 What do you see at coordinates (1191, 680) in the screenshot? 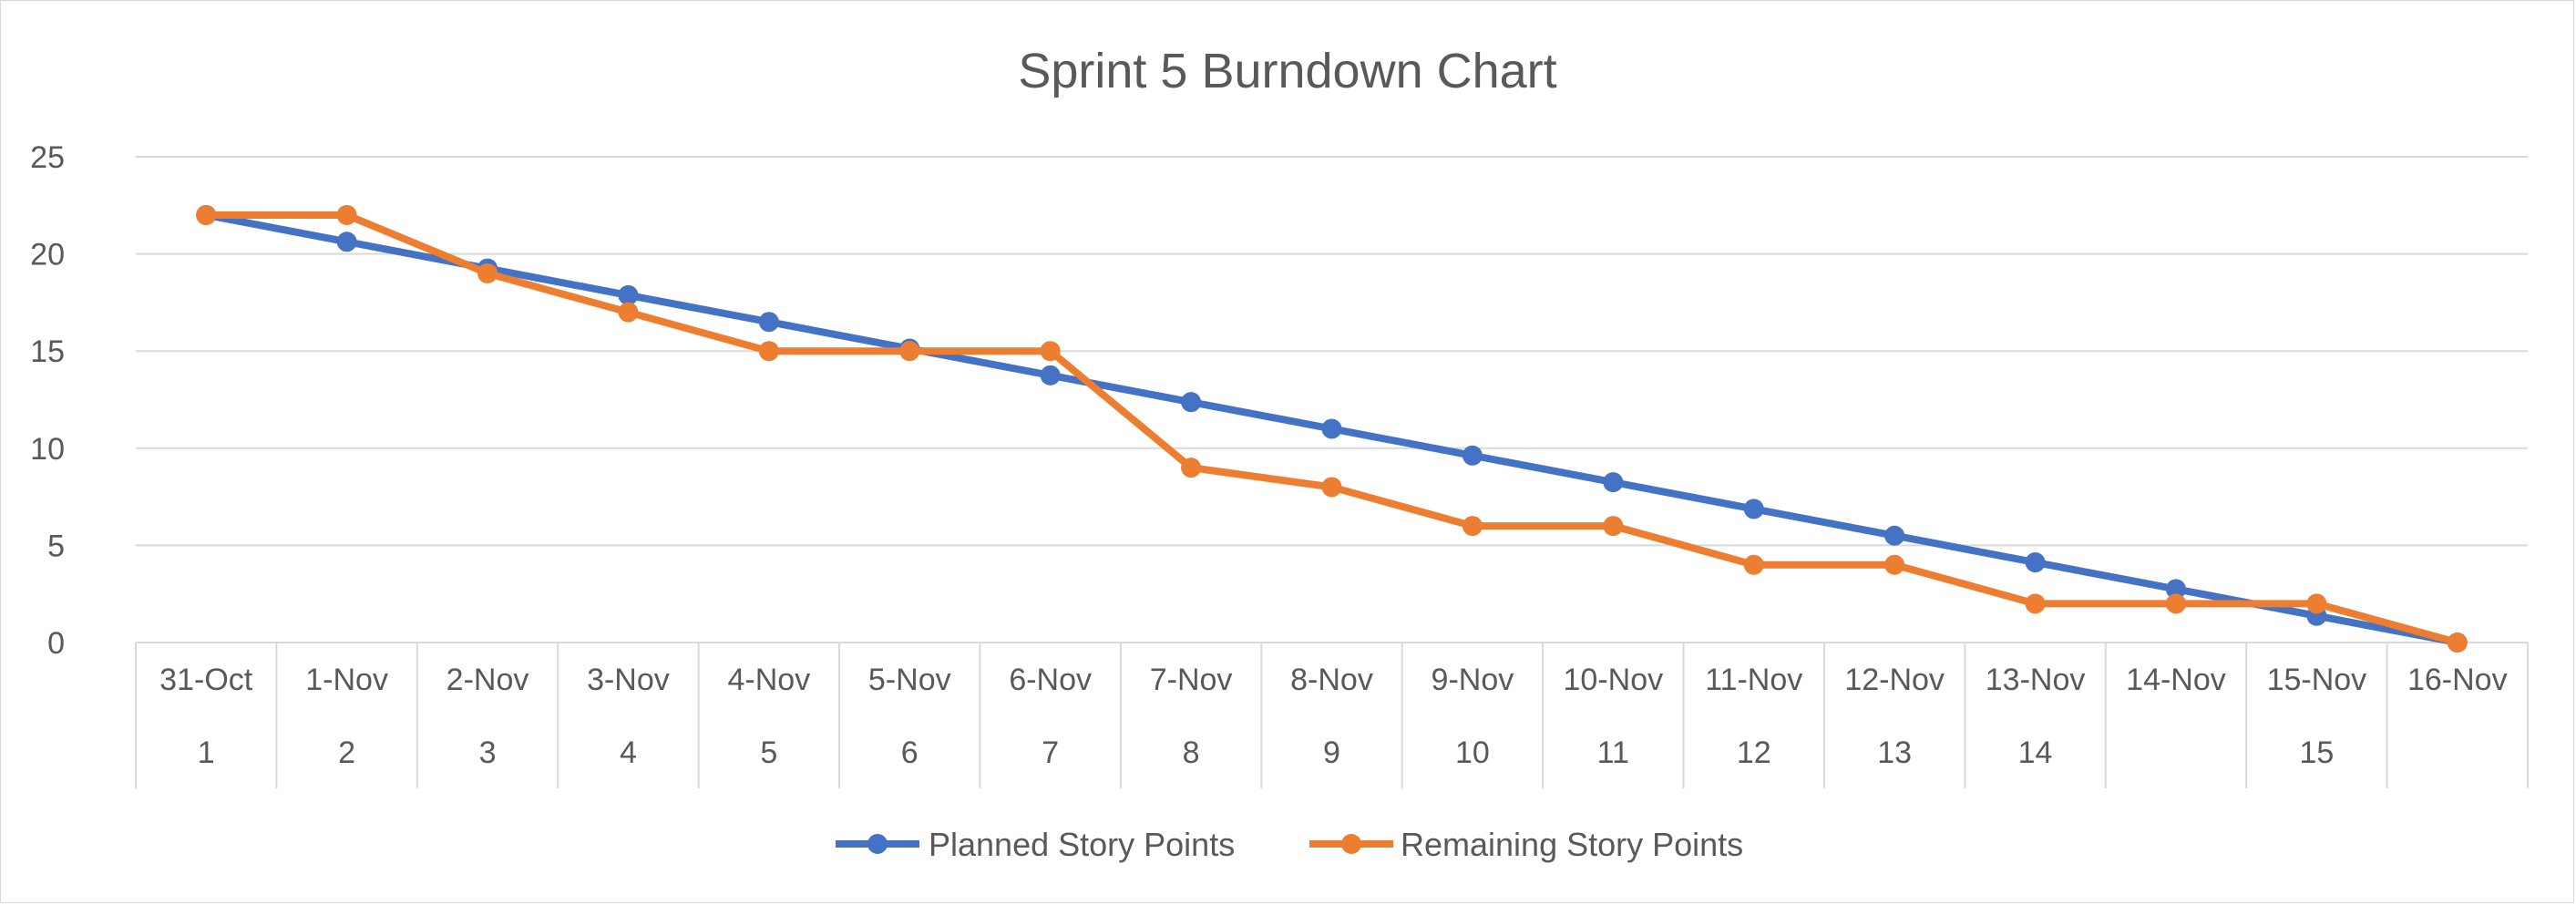
I see `x-tick-label: 7-Nov` at bounding box center [1191, 680].